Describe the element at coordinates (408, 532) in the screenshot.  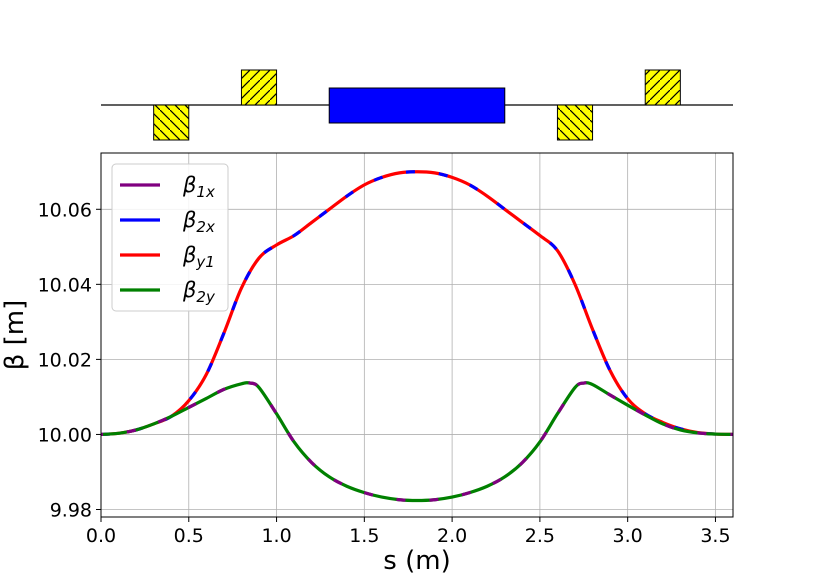
I see `x-axis-ticks: 0.0 0.5 1.0 1.5 2.0 2.5 3.0 3.5` at that location.